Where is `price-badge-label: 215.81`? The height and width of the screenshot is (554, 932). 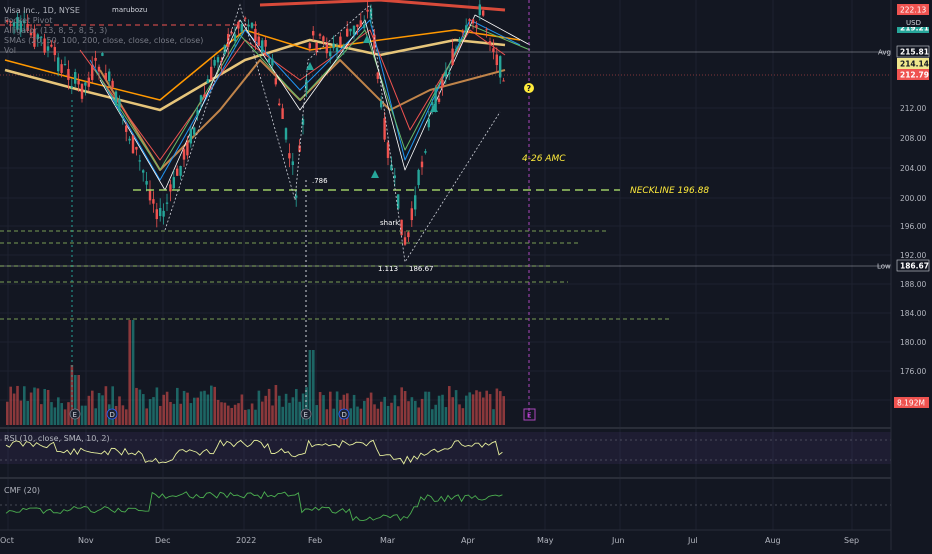
price-badge-label: 215.81 is located at coordinates (914, 52).